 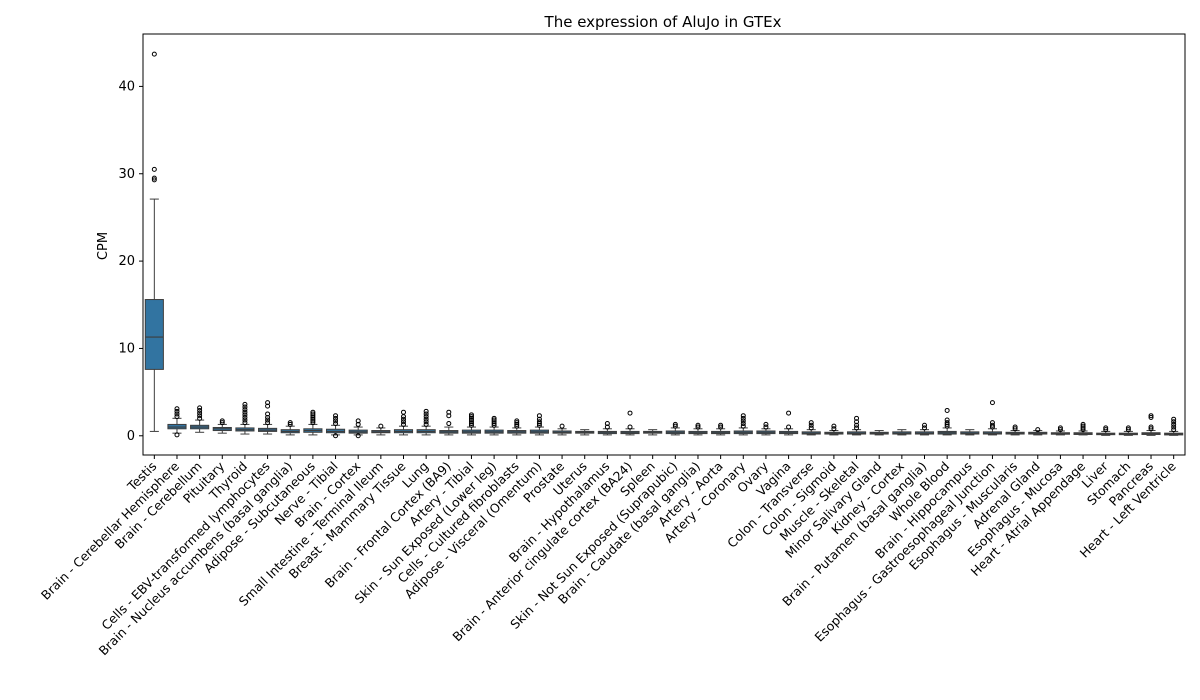 What do you see at coordinates (103, 246) in the screenshot?
I see `y-axis-label: CPM` at bounding box center [103, 246].